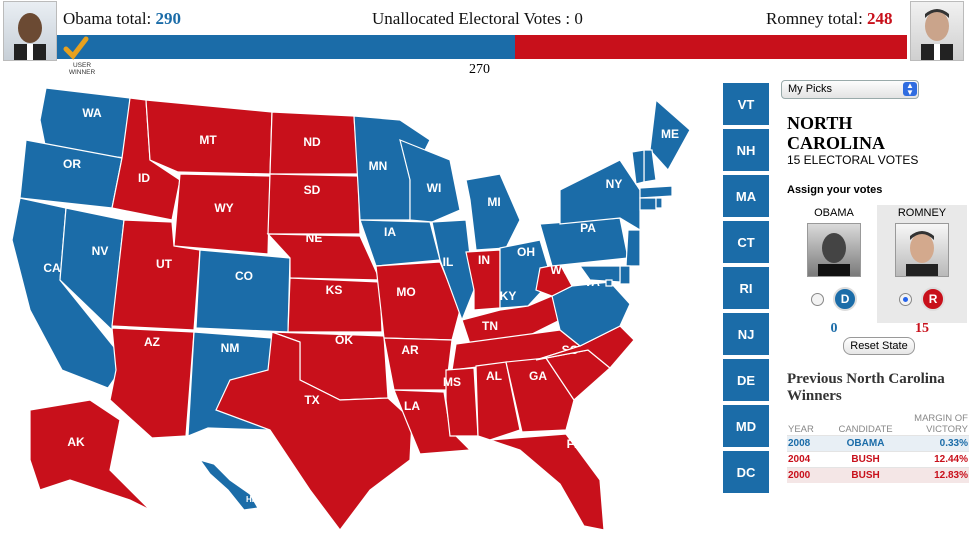 Image resolution: width=969 pixels, height=543 pixels. Describe the element at coordinates (746, 426) in the screenshot. I see `small-state-button-md: MD` at that location.